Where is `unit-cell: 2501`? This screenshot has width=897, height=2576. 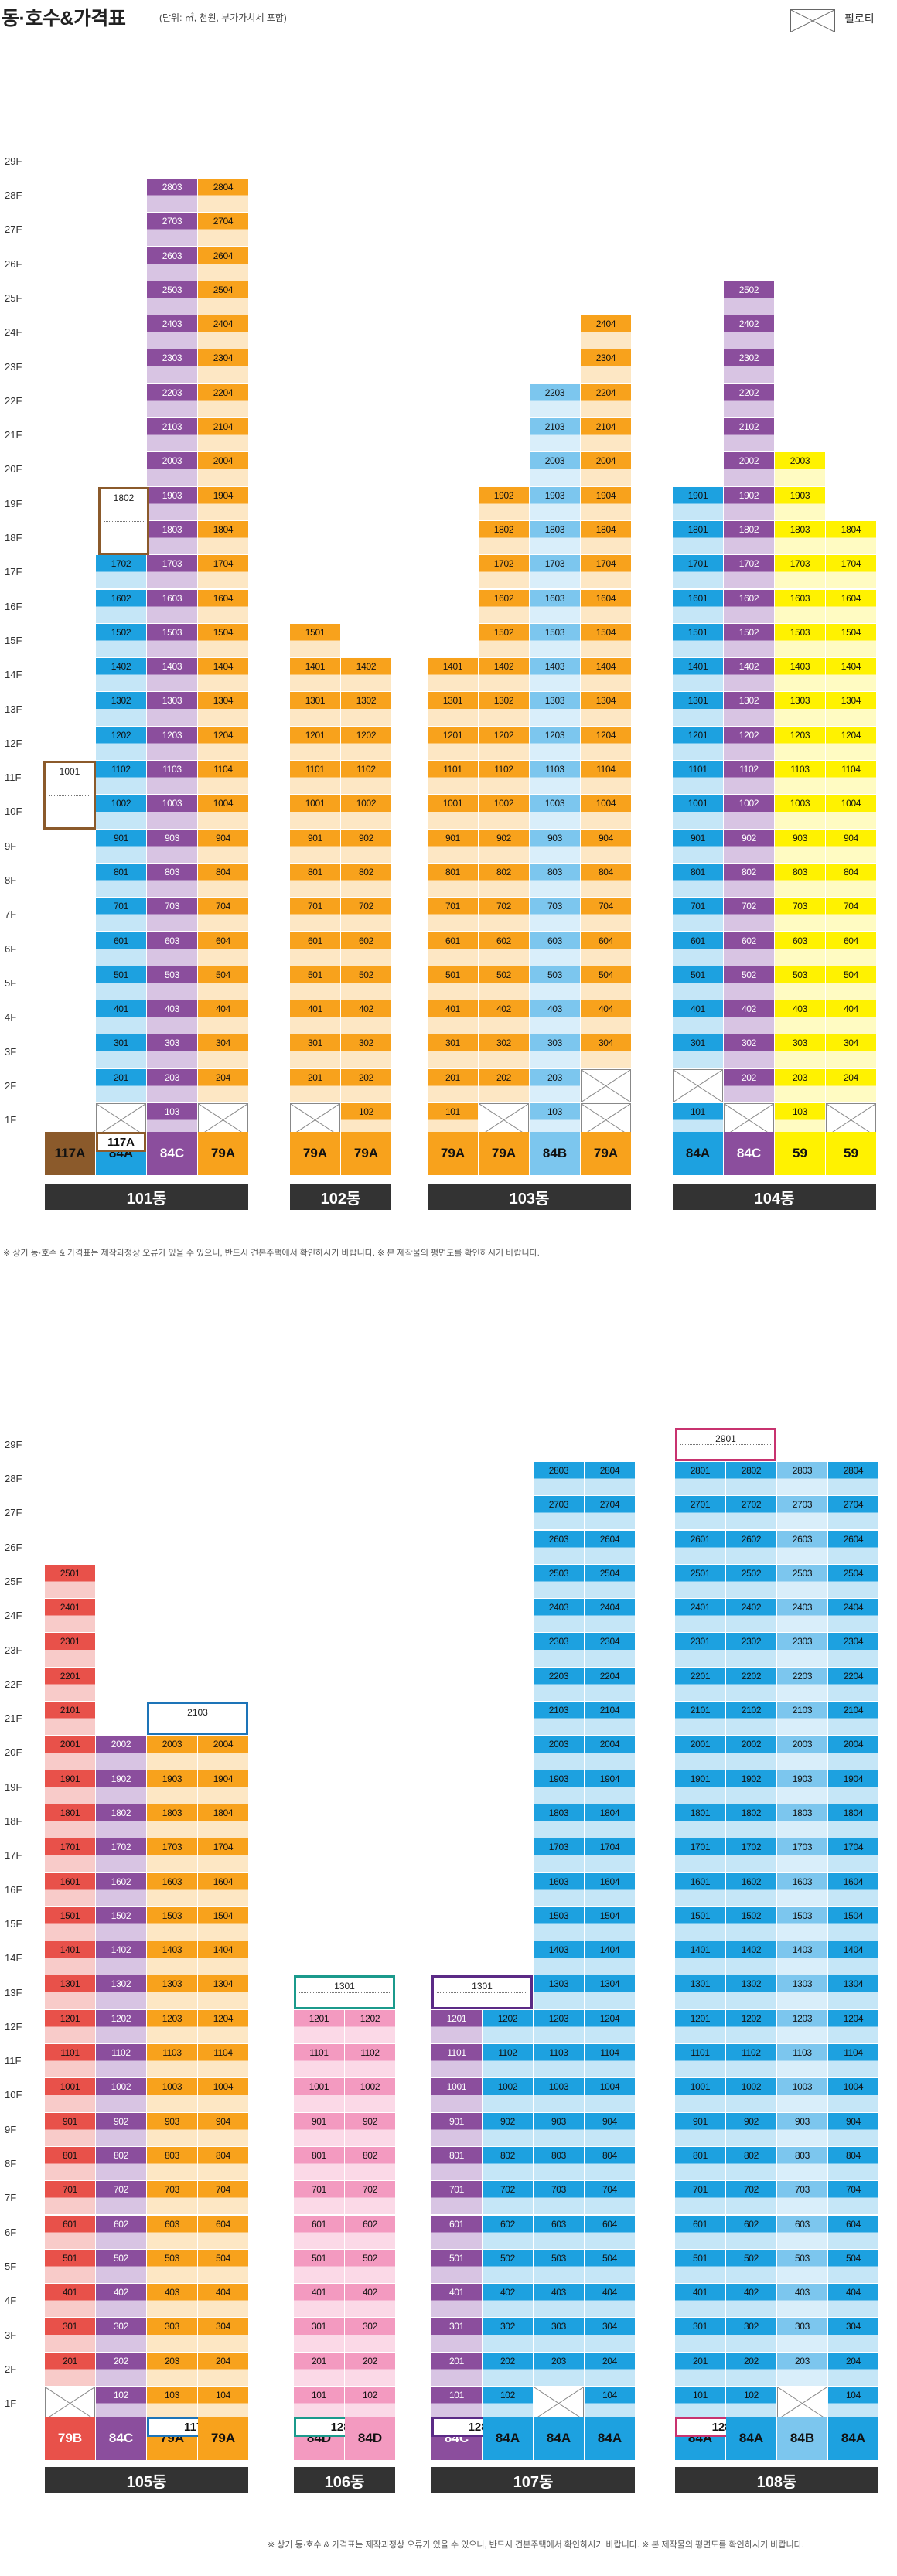 unit-cell: 2501 is located at coordinates (700, 1581).